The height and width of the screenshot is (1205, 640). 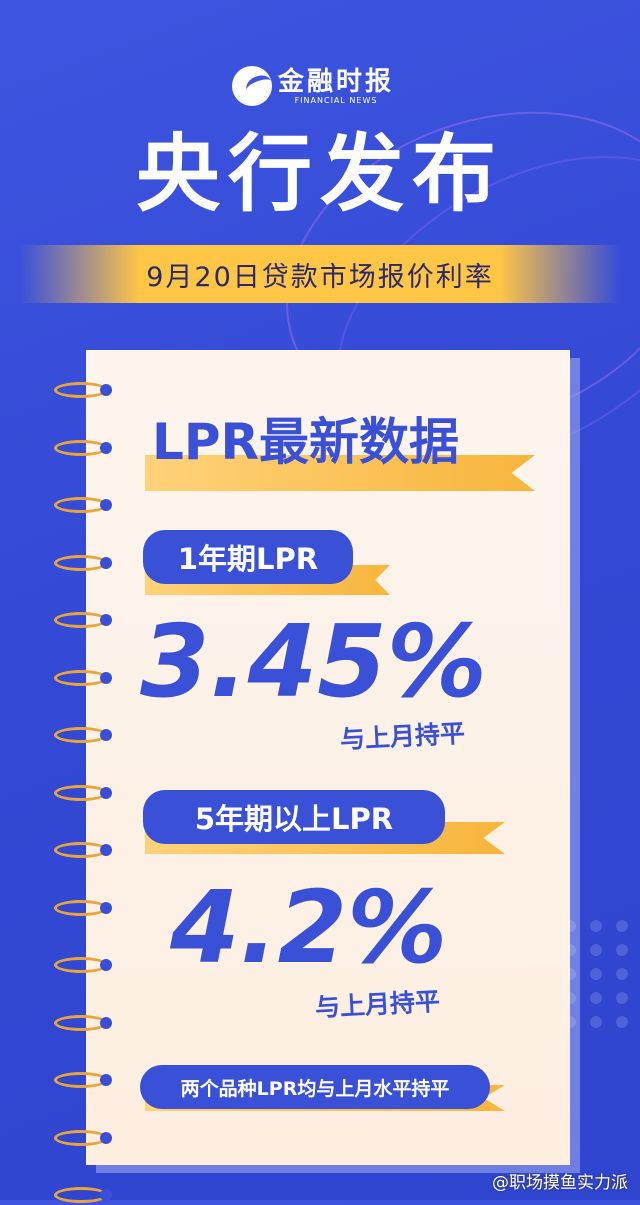 What do you see at coordinates (315, 1087) in the screenshot?
I see `footer-note: 两个品种LPR均与上月水平持平` at bounding box center [315, 1087].